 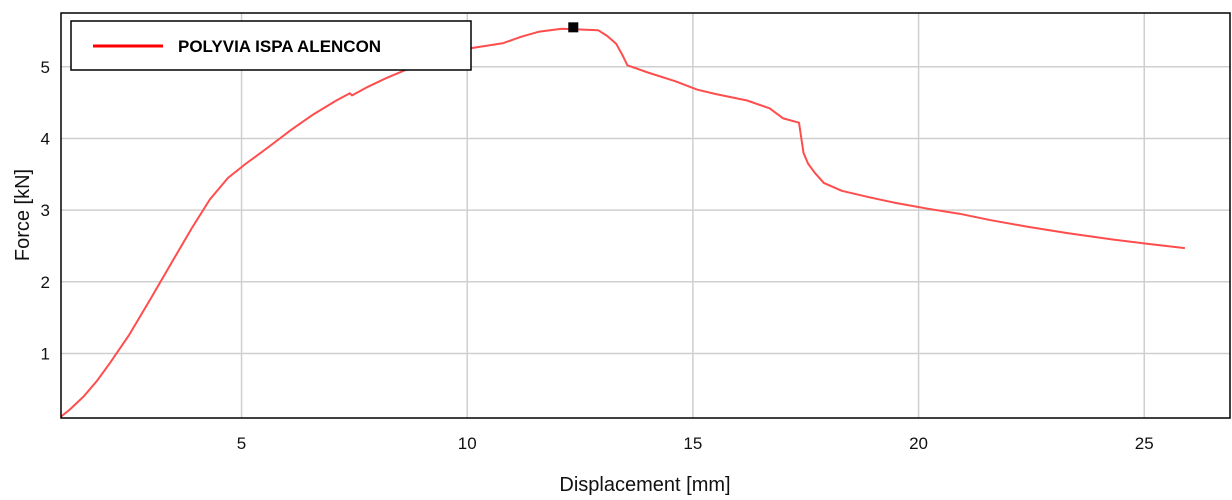 What do you see at coordinates (279, 46) in the screenshot?
I see `legend-label: POLYVIA ISPA ALENCON` at bounding box center [279, 46].